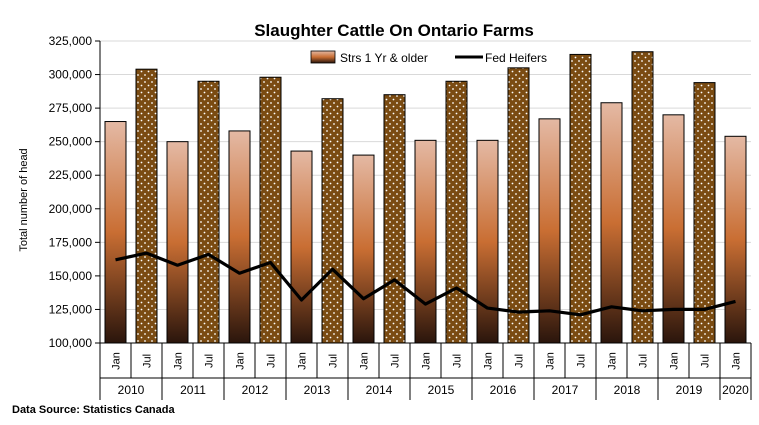 The image size is (759, 425). Describe the element at coordinates (71, 75) in the screenshot. I see `y-tick-label: 300,000` at that location.